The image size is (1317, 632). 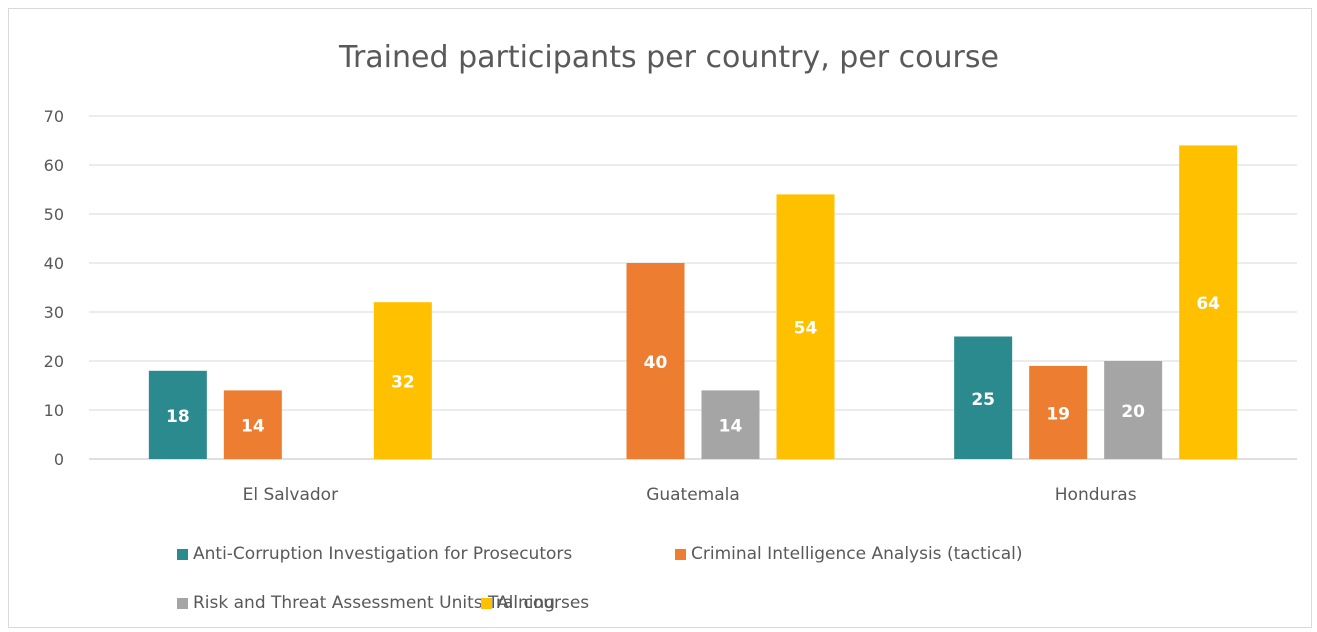 What do you see at coordinates (693, 495) in the screenshot?
I see `x-tick-label: Guatemala` at bounding box center [693, 495].